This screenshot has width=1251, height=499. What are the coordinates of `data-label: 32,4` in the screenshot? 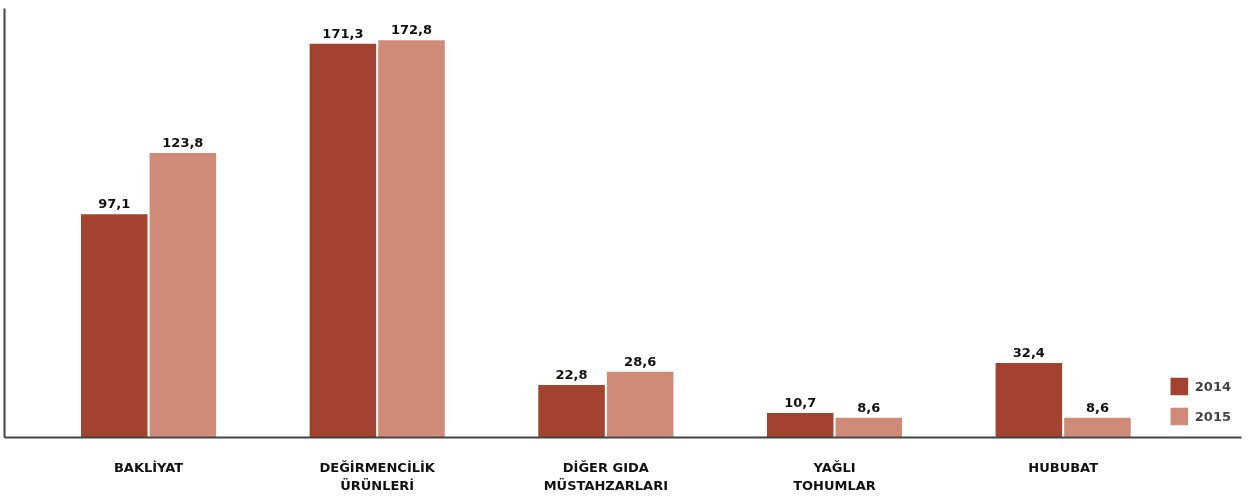 It's located at (1028, 353).